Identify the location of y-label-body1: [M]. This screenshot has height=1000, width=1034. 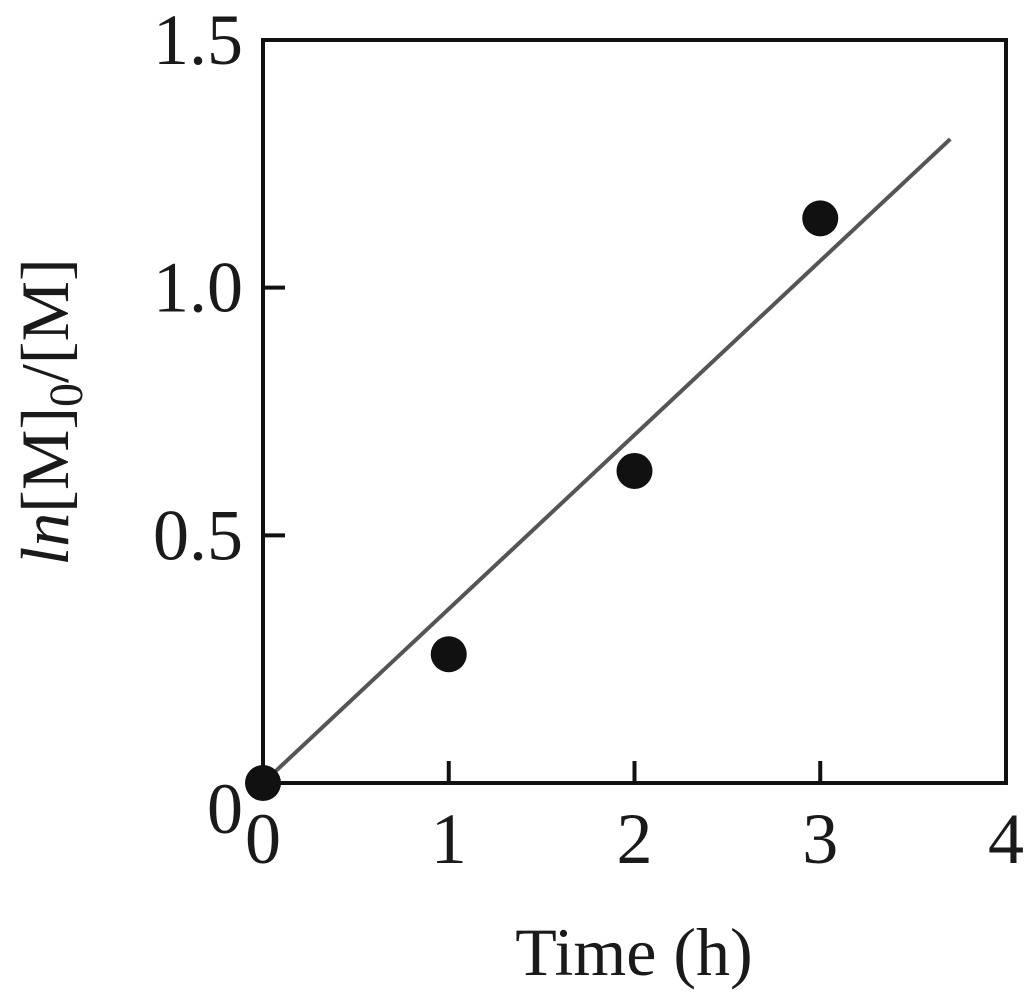
(45, 460).